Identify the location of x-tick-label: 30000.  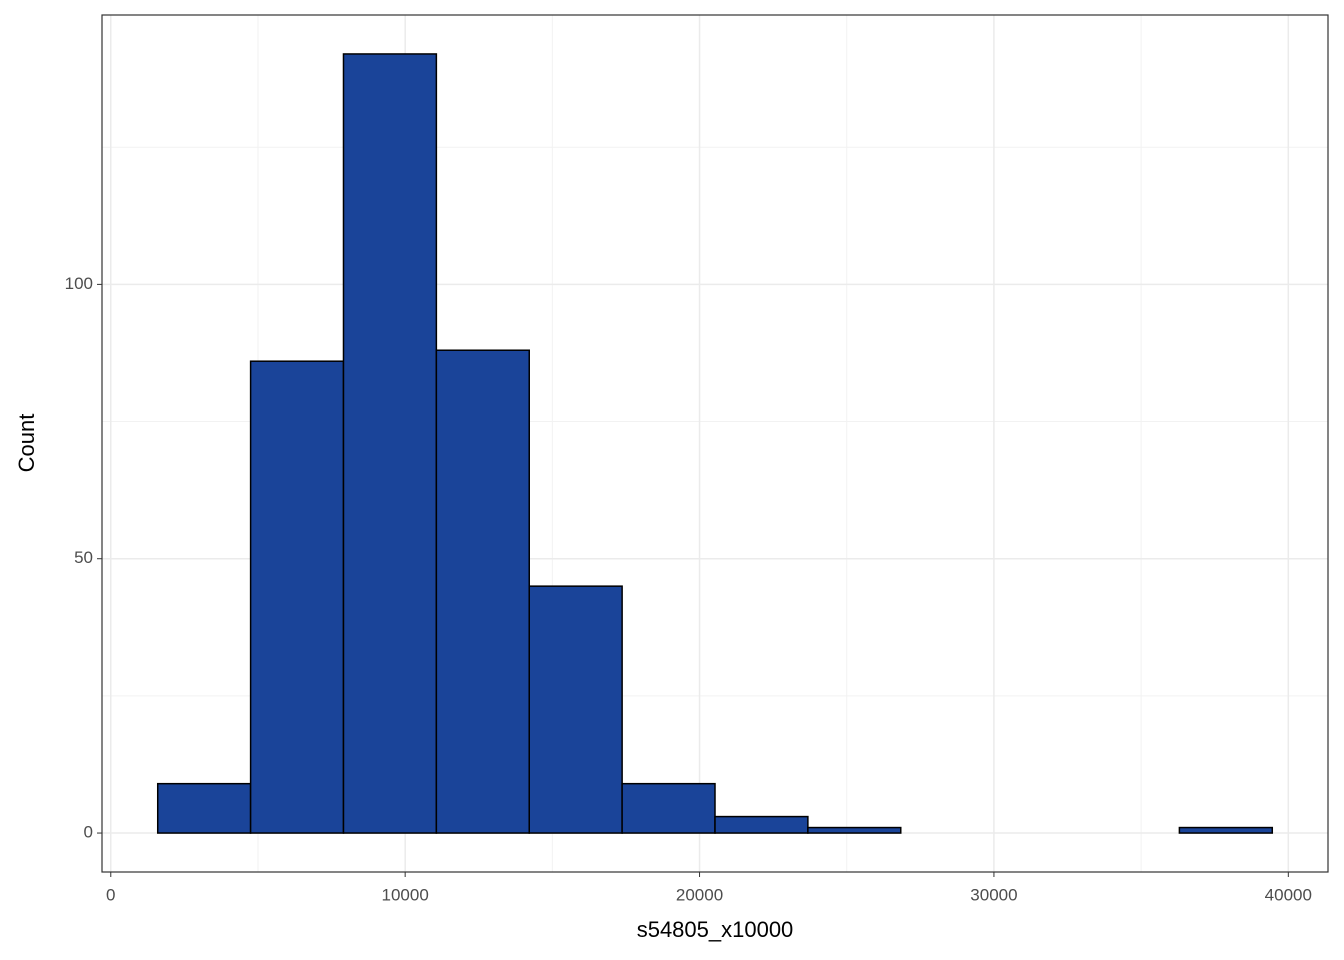
(993, 894).